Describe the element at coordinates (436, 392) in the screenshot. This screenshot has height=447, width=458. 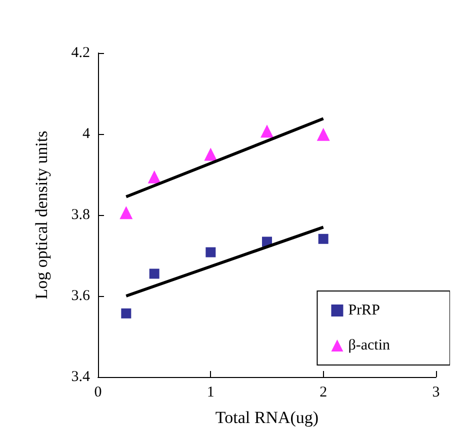
I see `x-tick-label: 3` at that location.